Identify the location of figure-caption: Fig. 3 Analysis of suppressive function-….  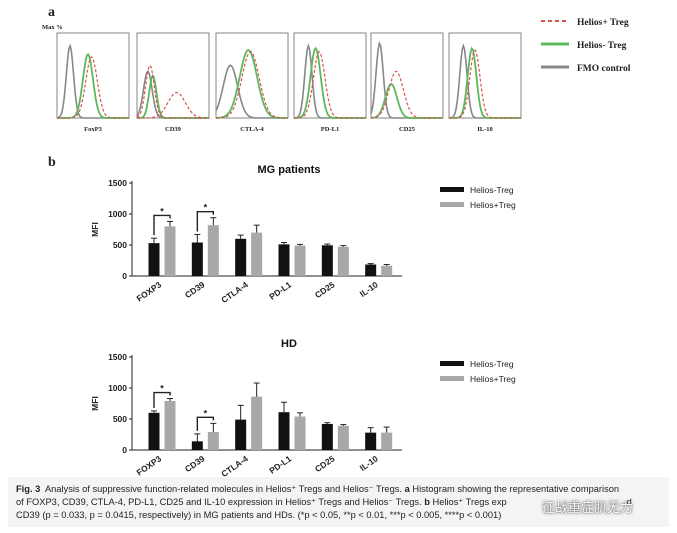
(338, 502).